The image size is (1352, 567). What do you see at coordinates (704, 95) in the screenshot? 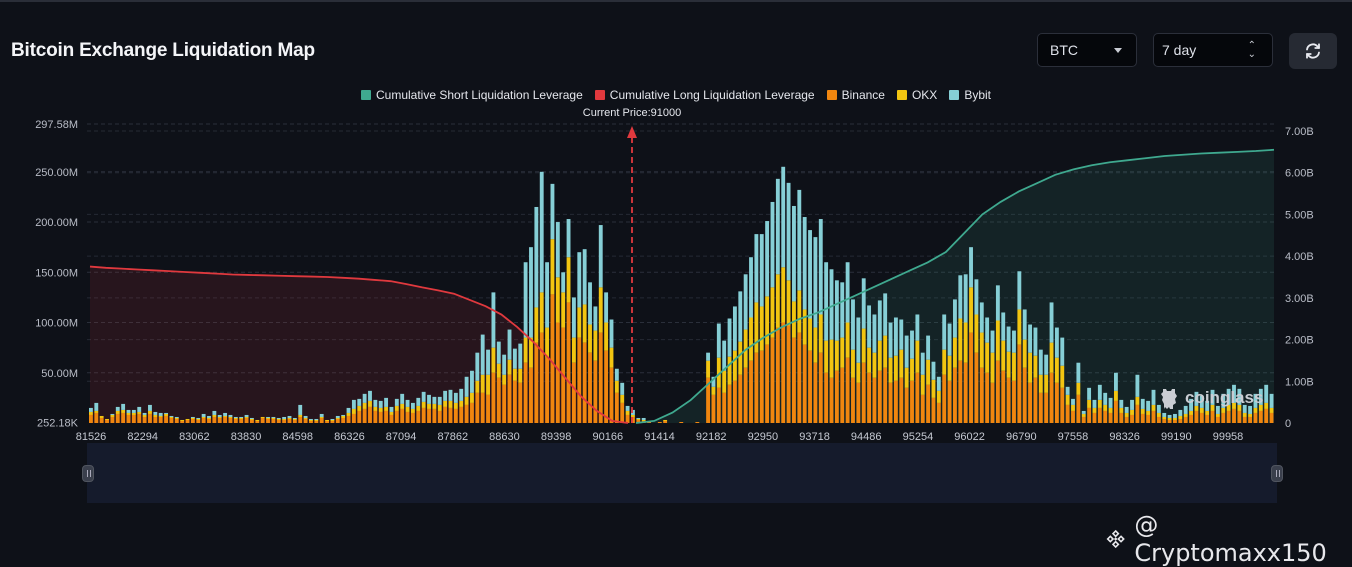
I see `legend-item-long: Cumulative Long Liquidation Leverage` at bounding box center [704, 95].